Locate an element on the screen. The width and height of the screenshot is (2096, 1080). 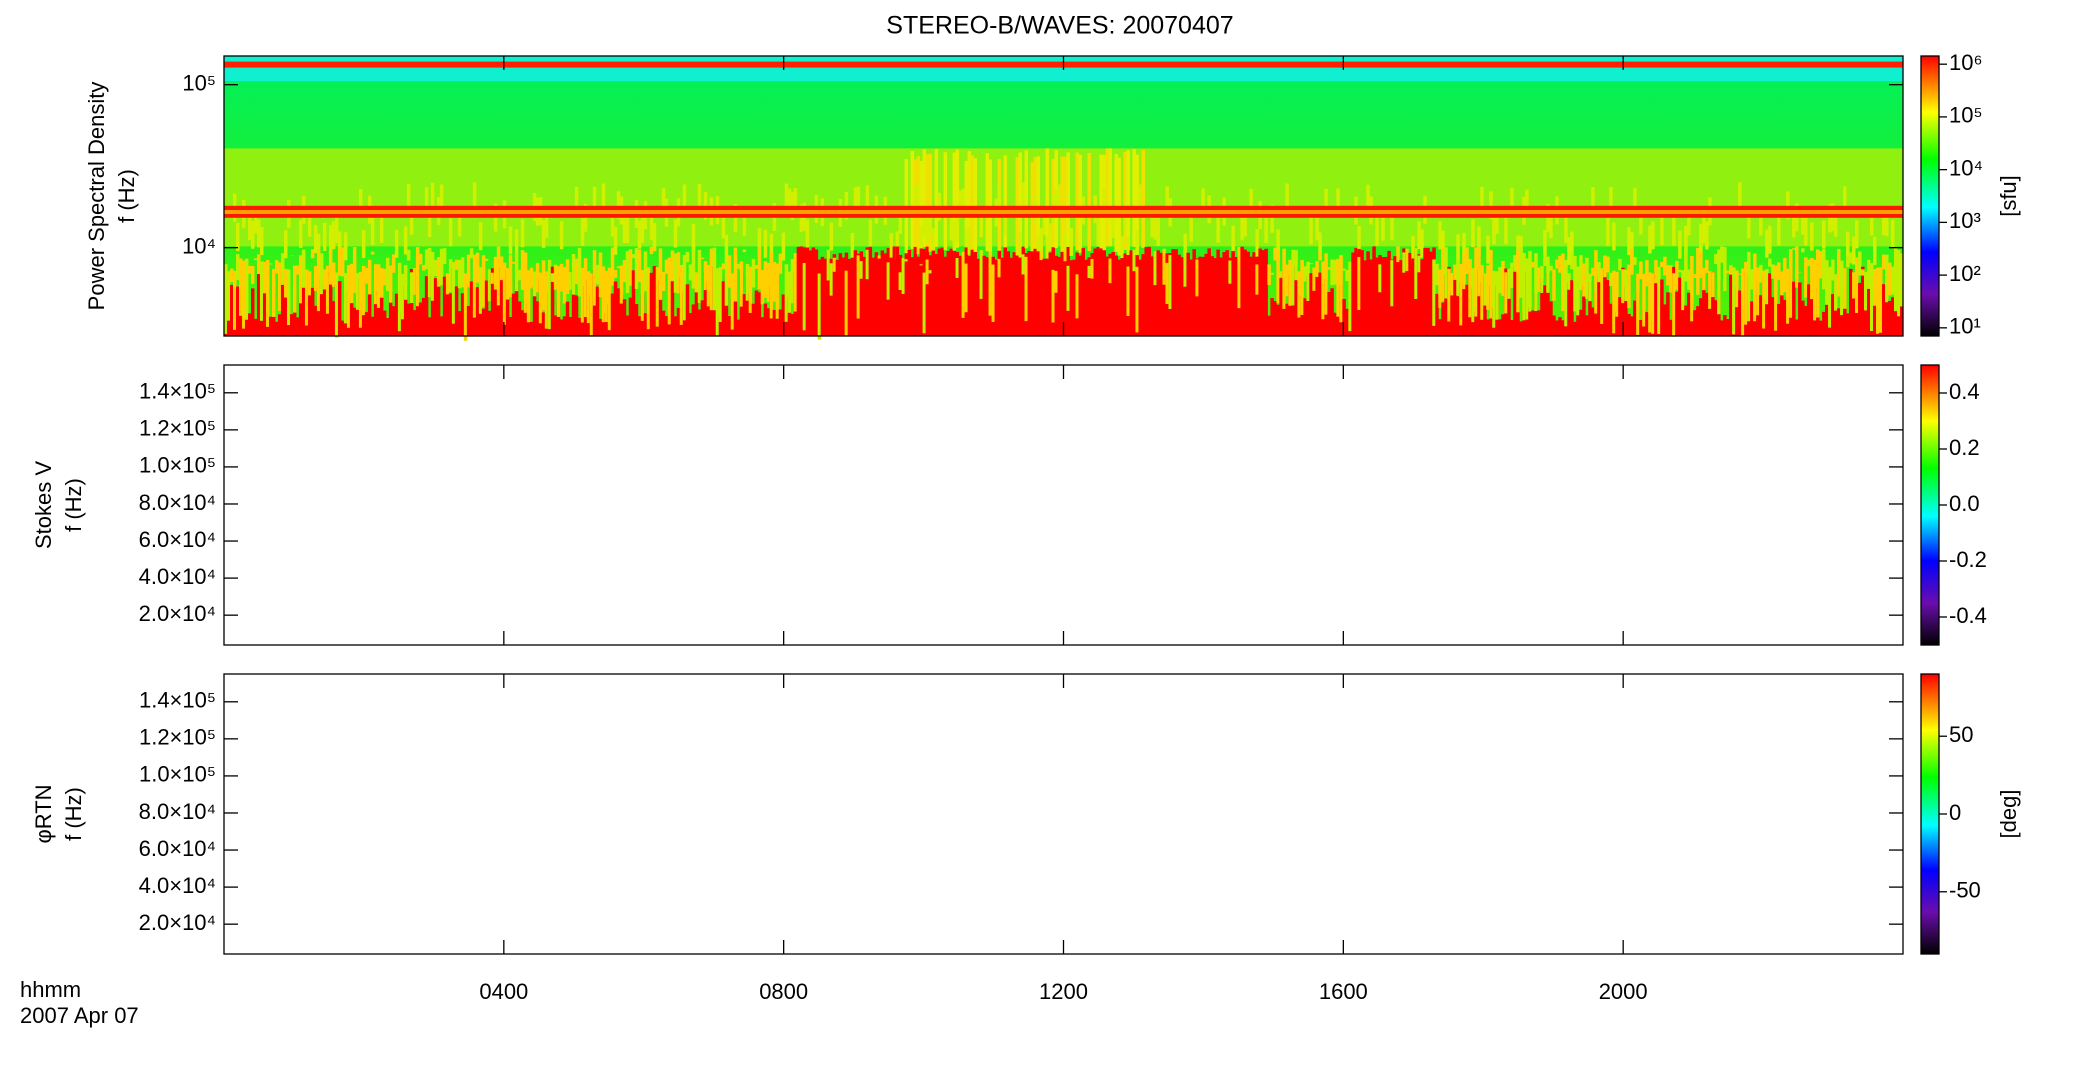
x-axis-label: 2007 Apr 07 is located at coordinates (79, 1015).